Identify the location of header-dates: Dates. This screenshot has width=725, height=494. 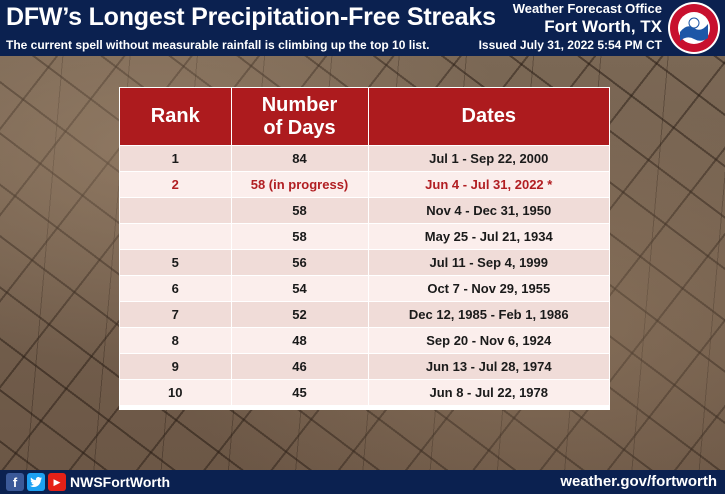
(488, 117).